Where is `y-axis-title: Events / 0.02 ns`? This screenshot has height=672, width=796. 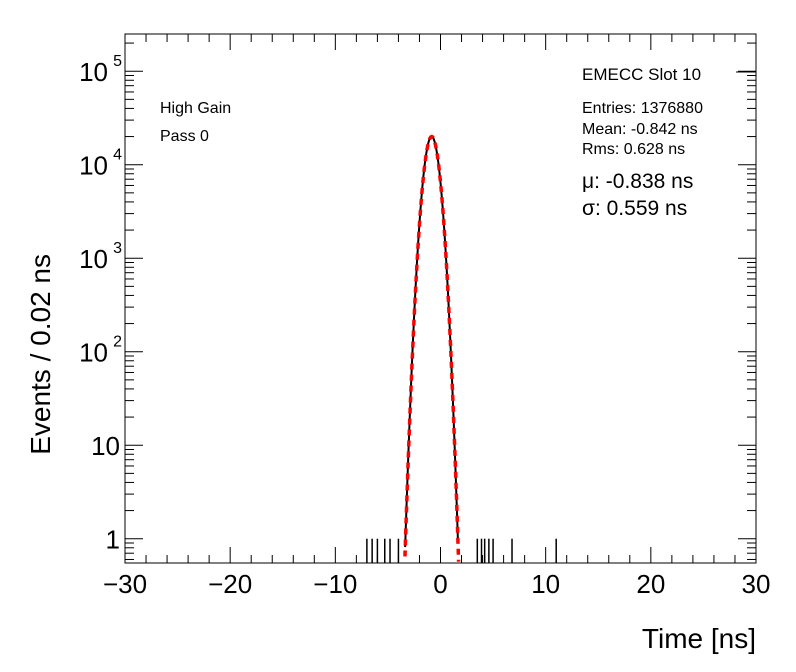 y-axis-title: Events / 0.02 ns is located at coordinates (40, 354).